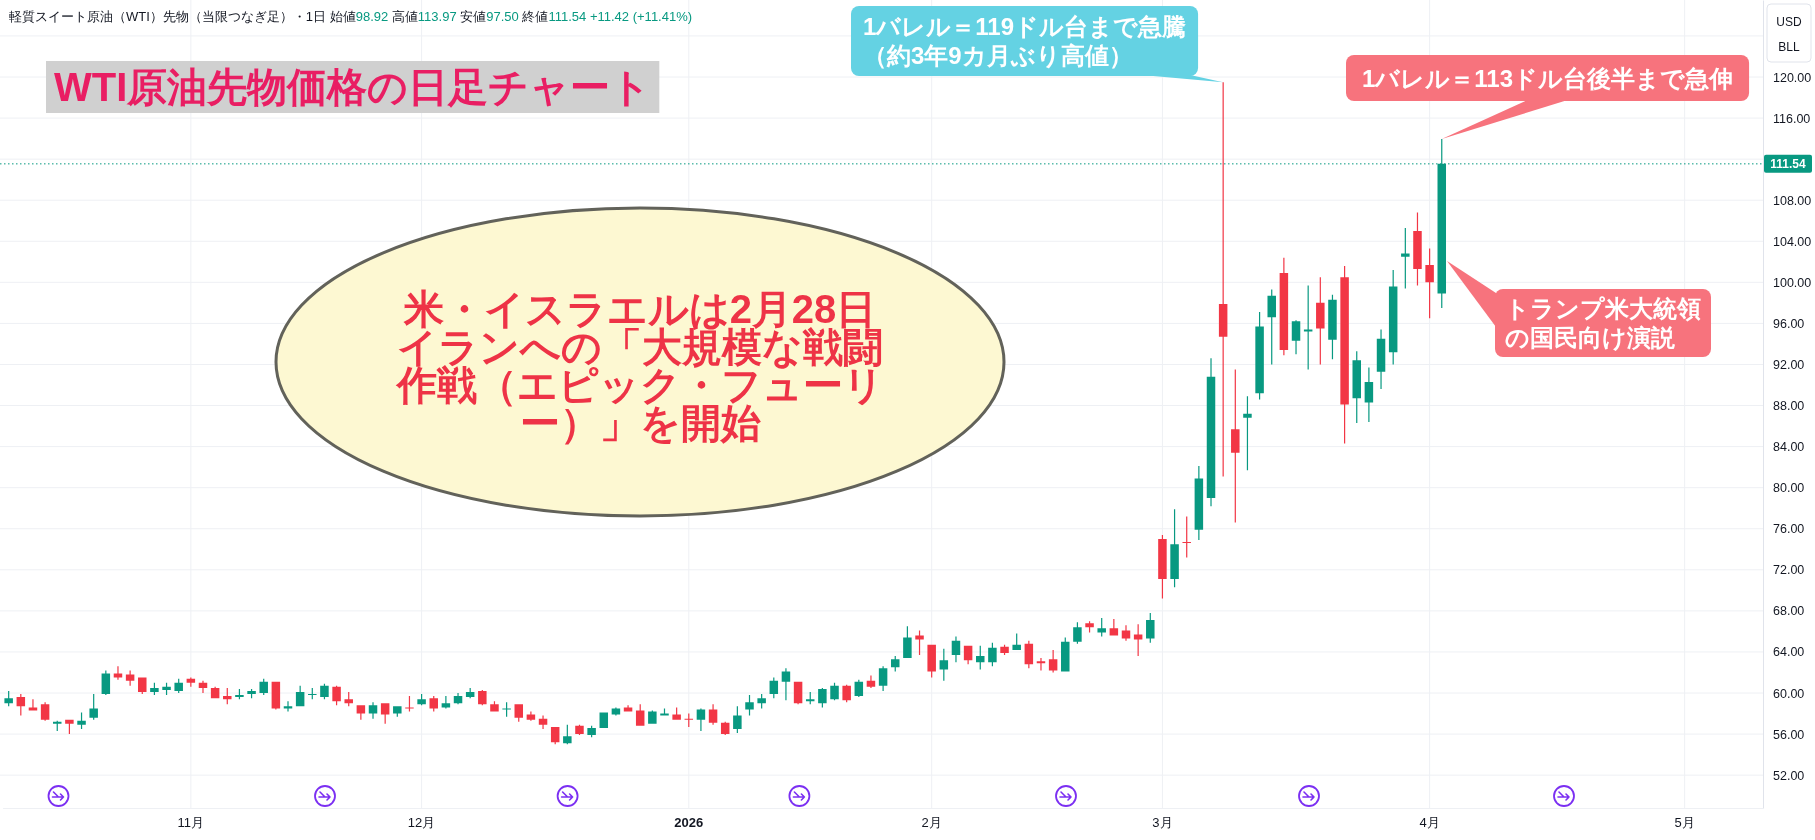 This screenshot has height=840, width=1815. I want to click on y-tick-label: 108.00, so click(1792, 200).